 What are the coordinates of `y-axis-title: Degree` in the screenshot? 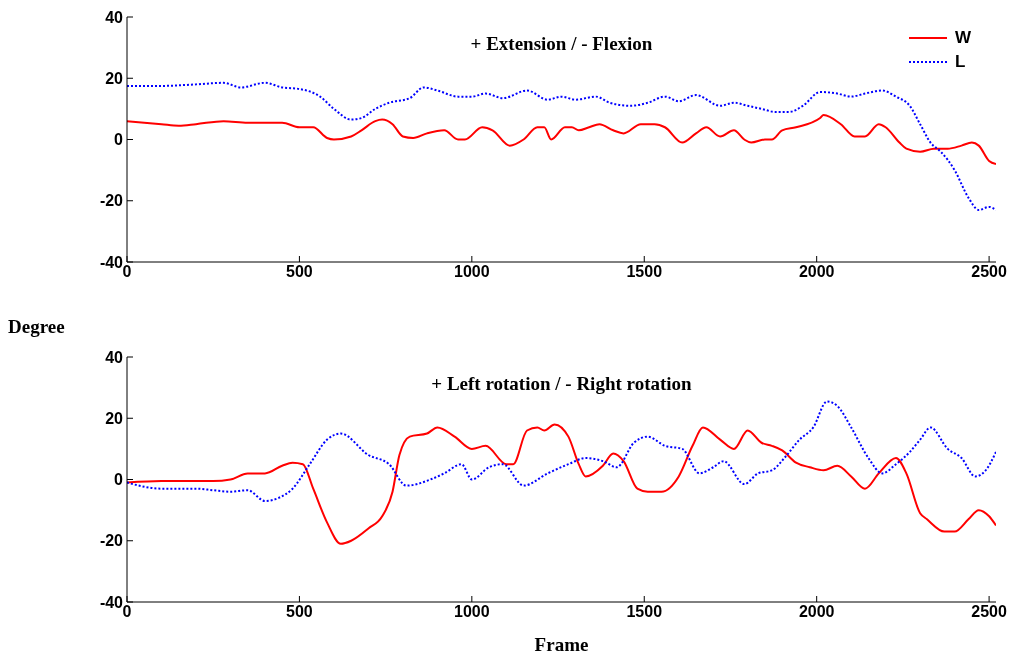 It's located at (36, 327).